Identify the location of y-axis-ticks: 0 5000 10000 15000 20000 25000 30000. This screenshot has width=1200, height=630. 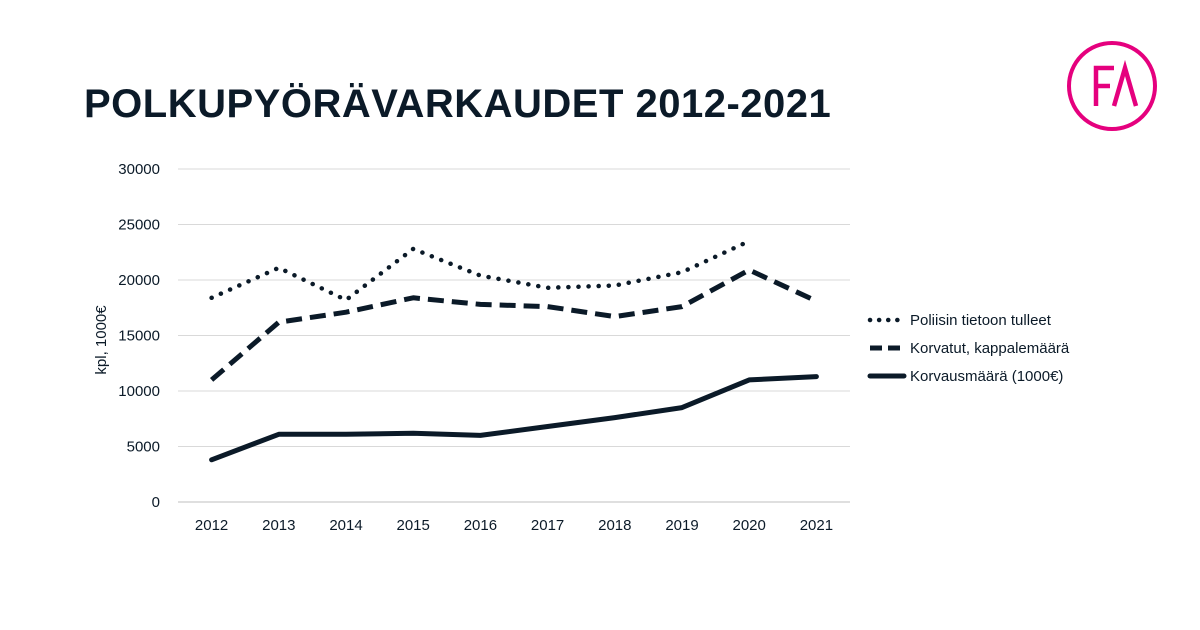
(139, 336).